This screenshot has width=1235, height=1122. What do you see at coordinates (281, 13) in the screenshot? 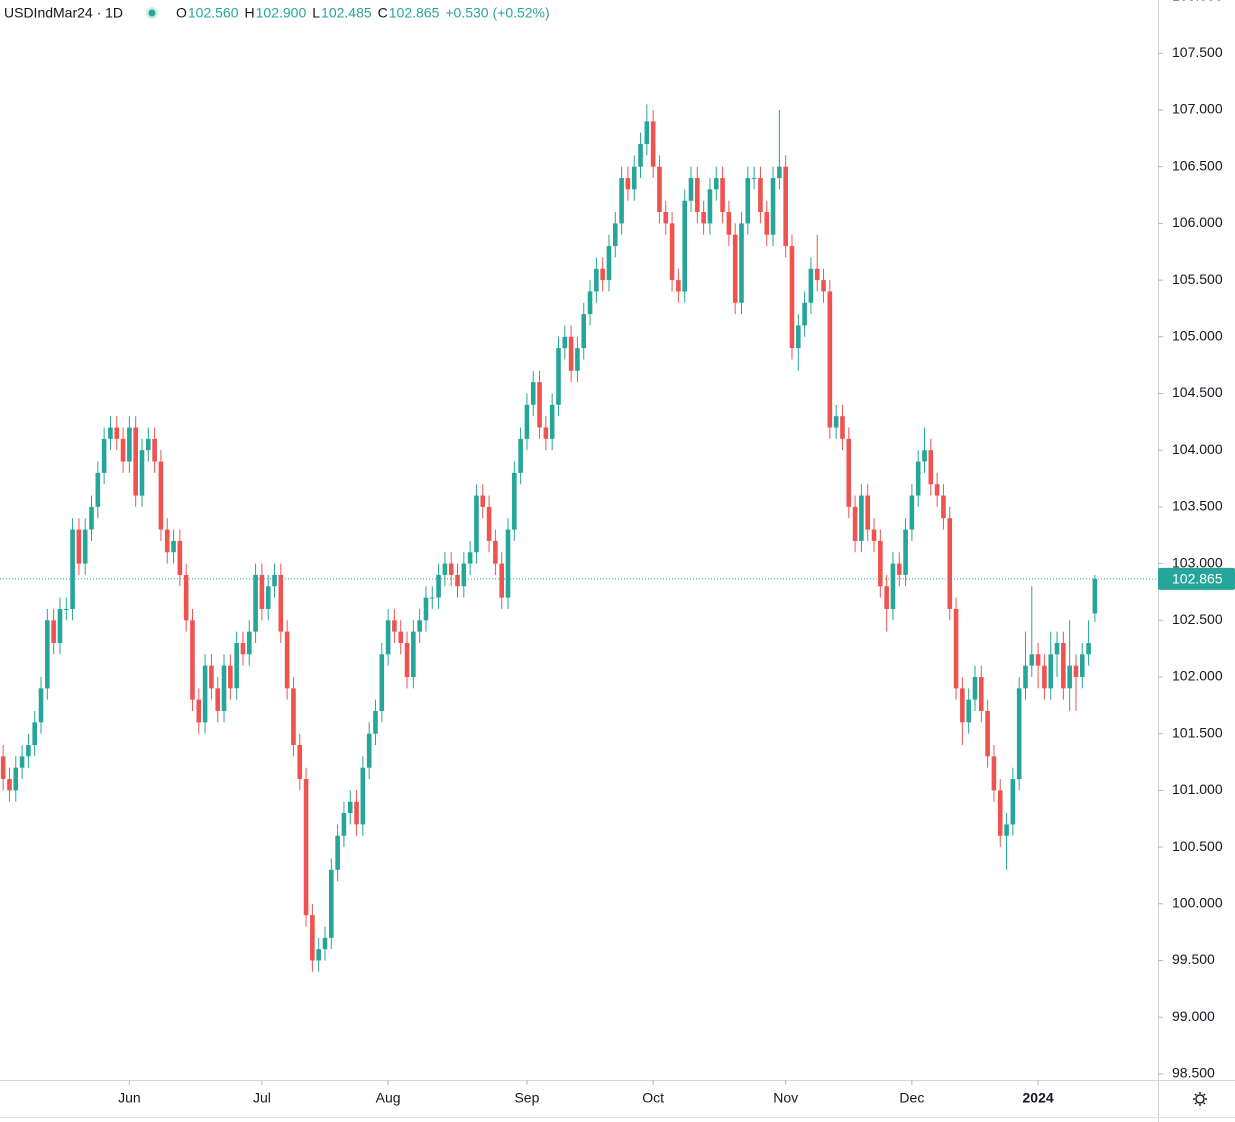
I see `legend-value: 102.900` at bounding box center [281, 13].